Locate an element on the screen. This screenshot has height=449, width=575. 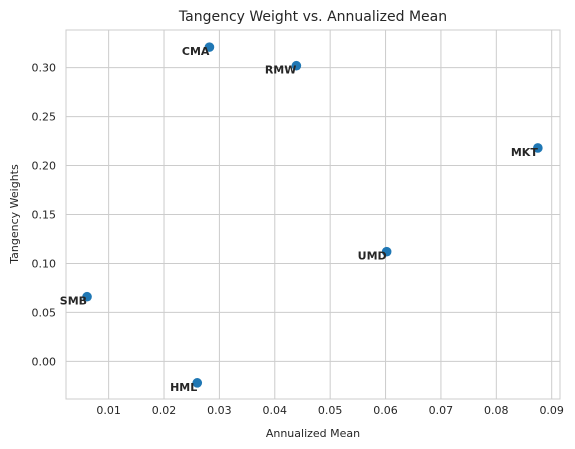
x-axis-label: Annualized Mean is located at coordinates (313, 433).